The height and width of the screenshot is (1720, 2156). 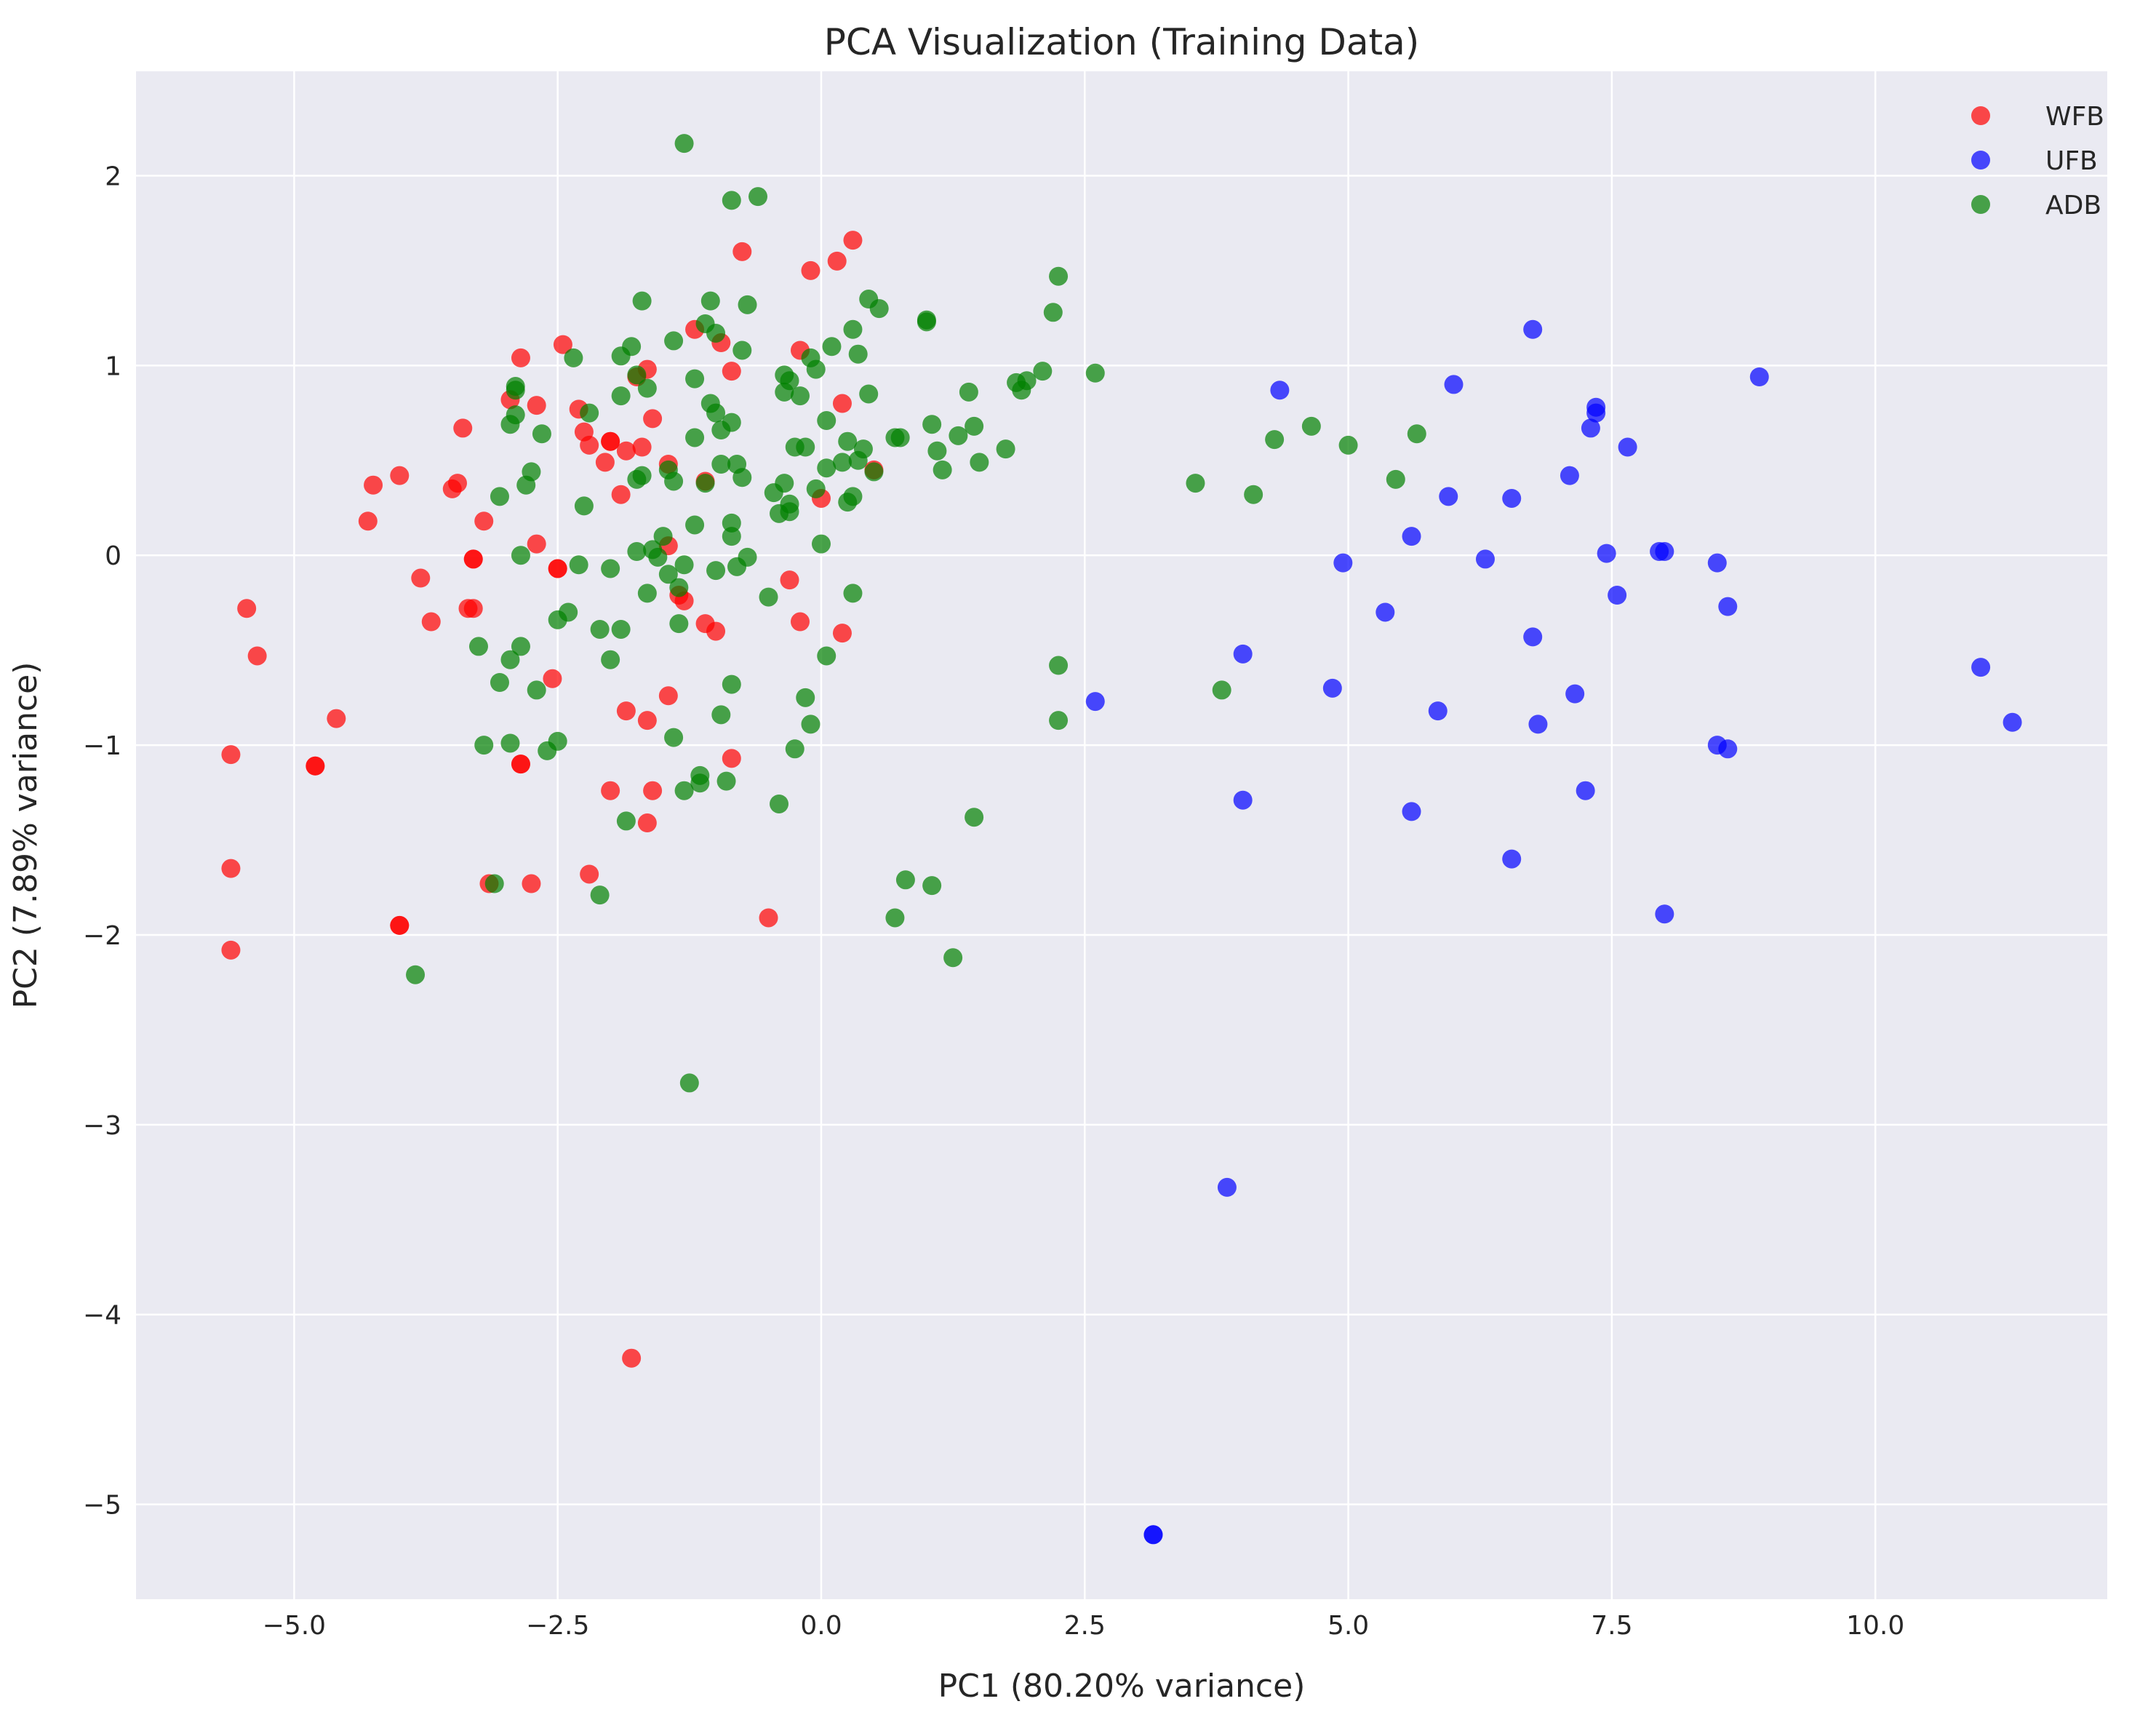 I want to click on y-axis-label: PC2 (7.89% variance), so click(x=26, y=836).